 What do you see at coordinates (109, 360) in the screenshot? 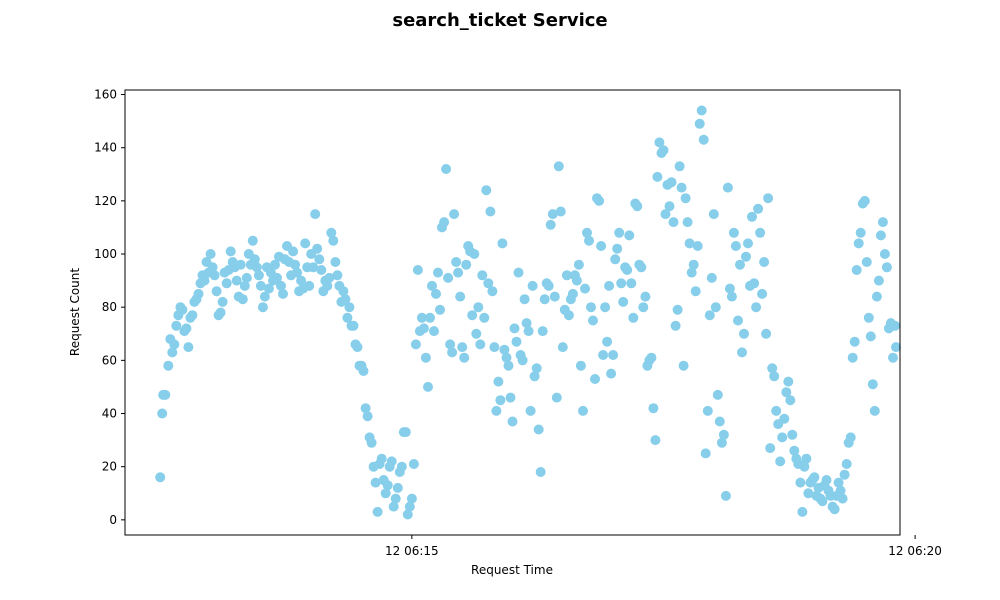
I see `y-tick-label: 60` at bounding box center [109, 360].